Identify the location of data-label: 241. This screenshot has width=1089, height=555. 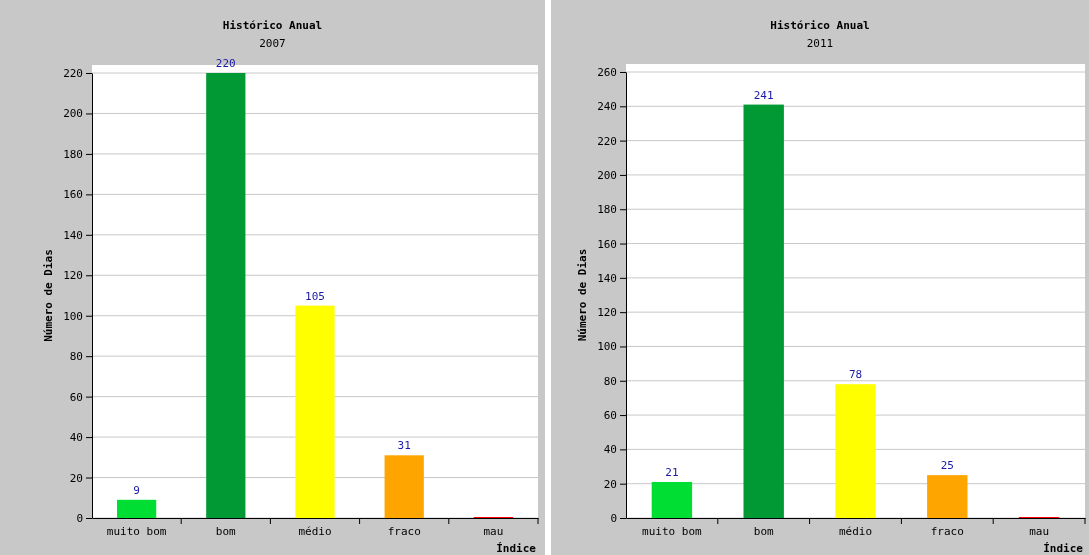
(763, 95).